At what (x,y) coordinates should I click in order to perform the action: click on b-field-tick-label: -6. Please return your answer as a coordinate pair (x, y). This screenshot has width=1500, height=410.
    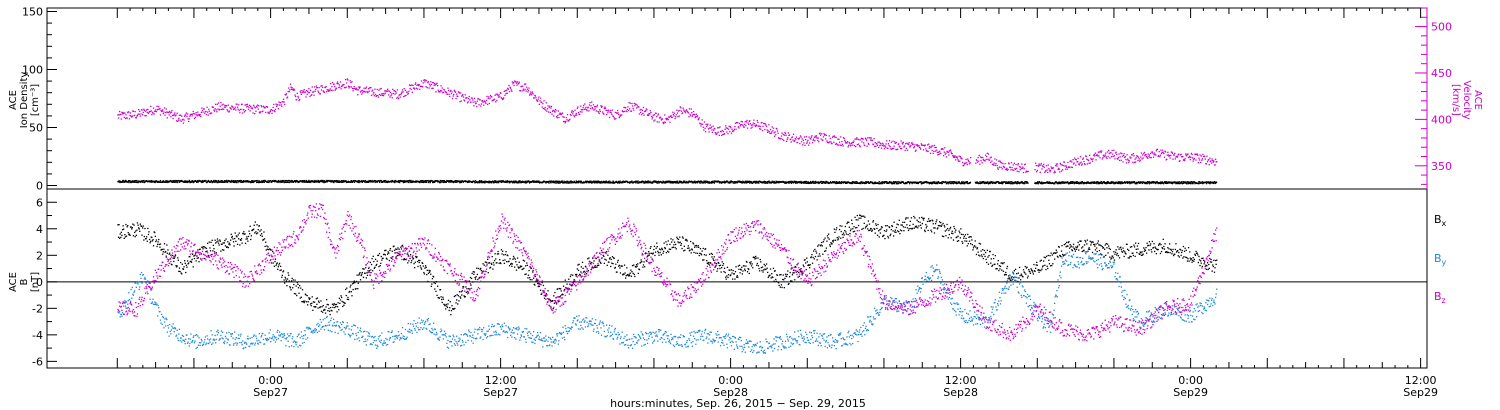
    Looking at the image, I should click on (37, 361).